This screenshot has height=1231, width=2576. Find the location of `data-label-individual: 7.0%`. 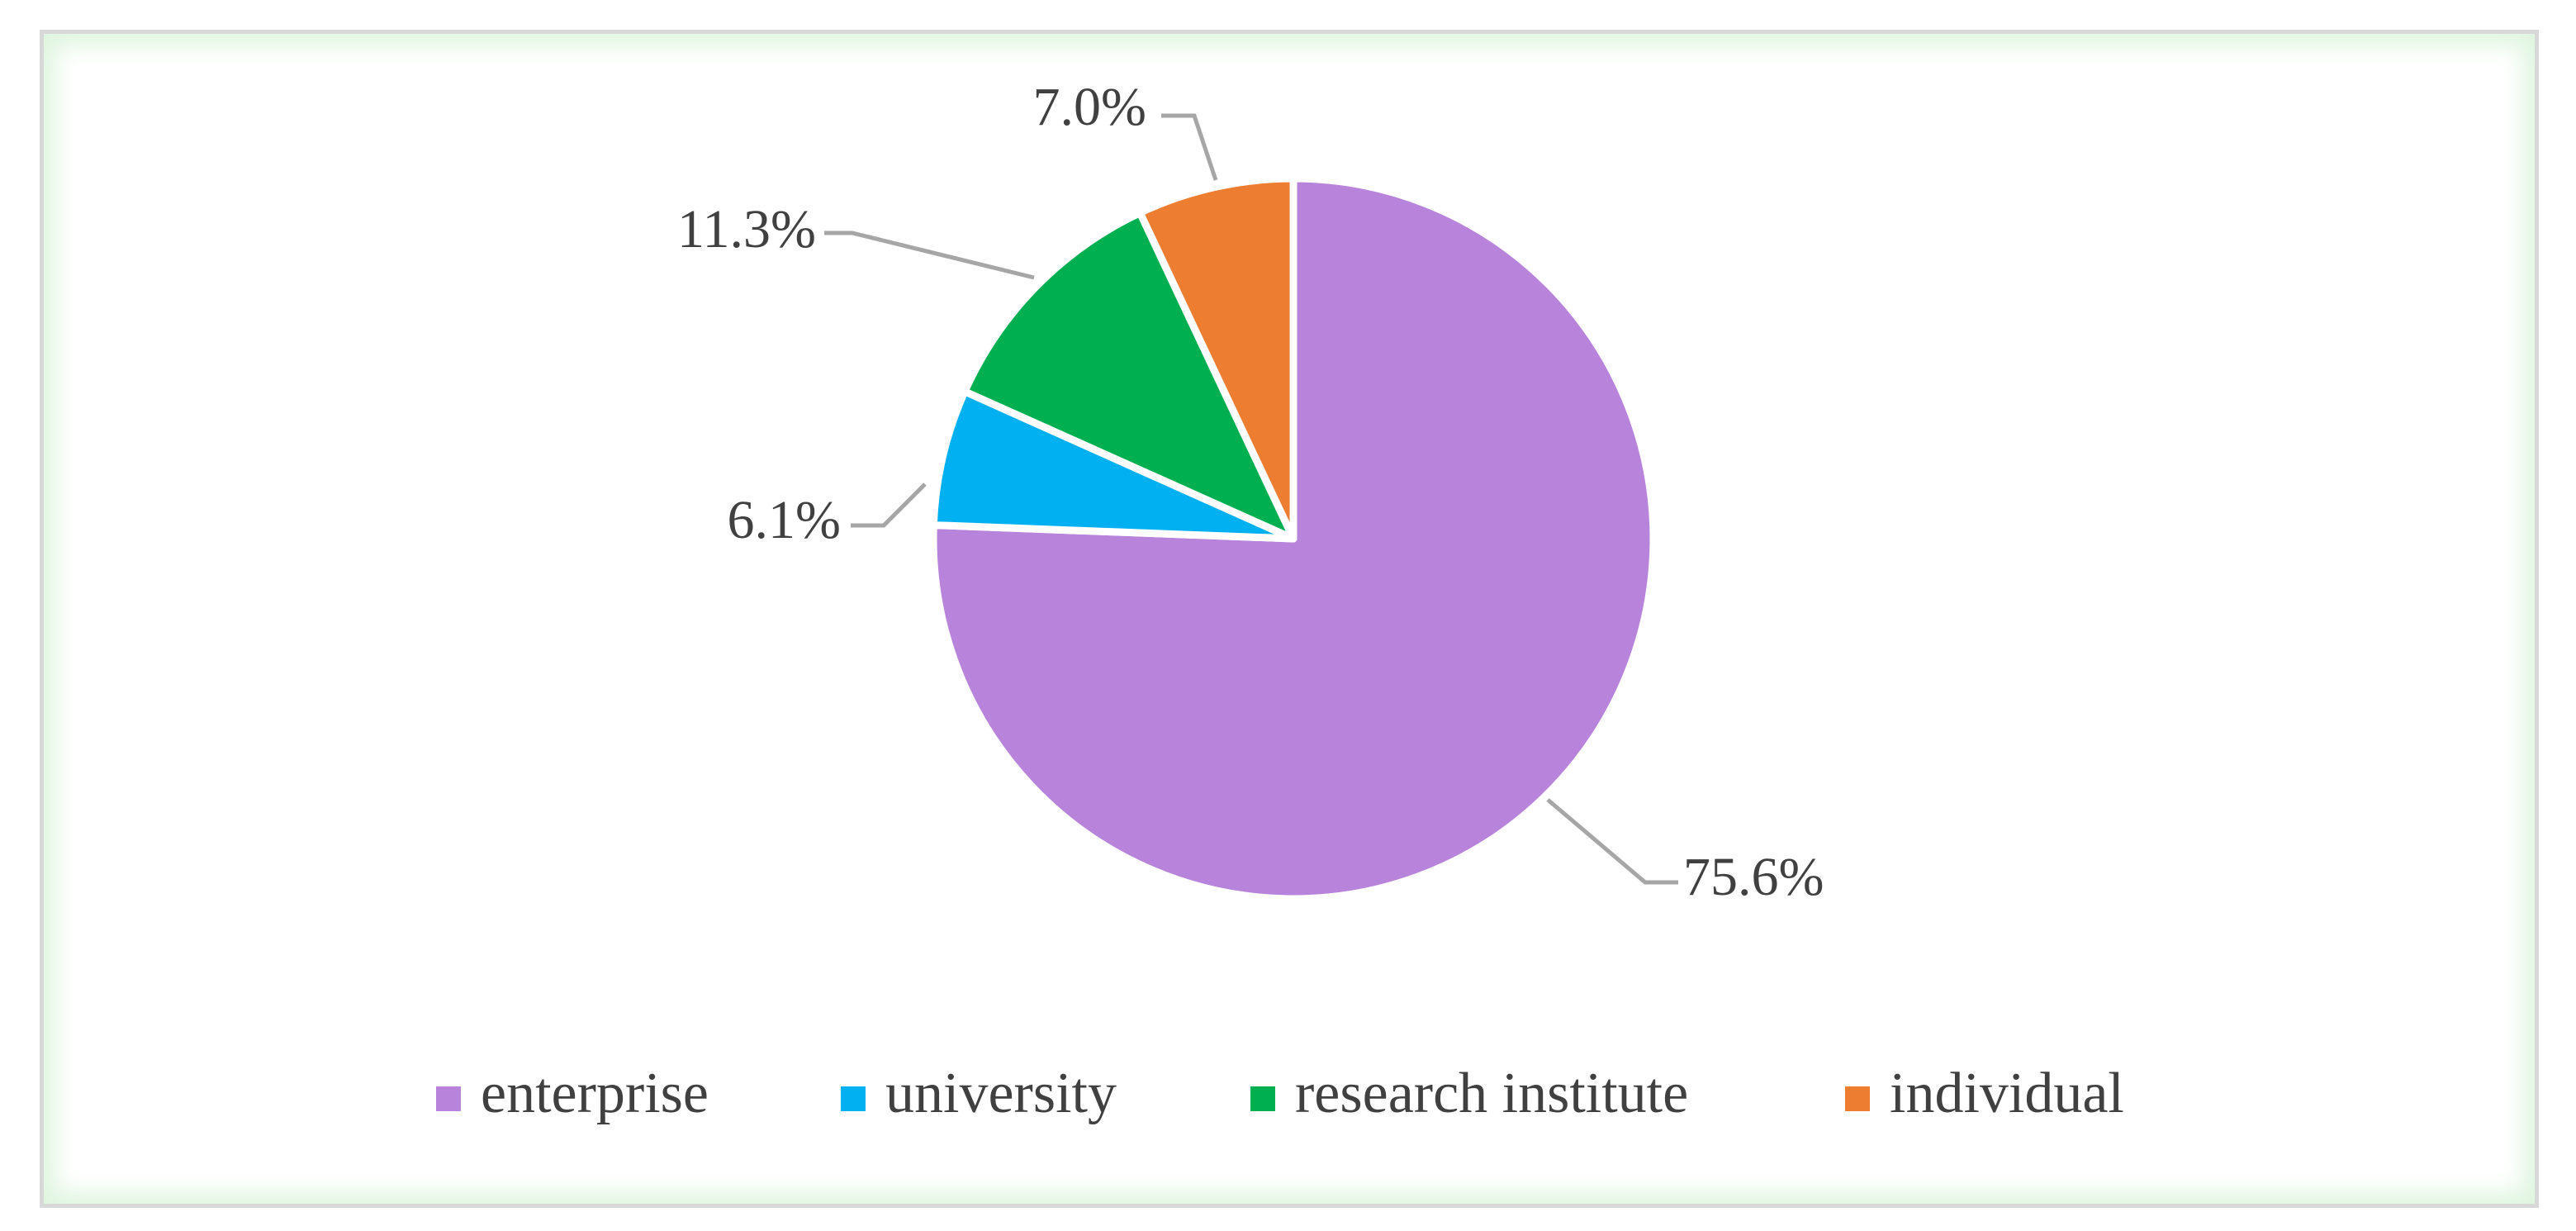

data-label-individual: 7.0% is located at coordinates (1089, 107).